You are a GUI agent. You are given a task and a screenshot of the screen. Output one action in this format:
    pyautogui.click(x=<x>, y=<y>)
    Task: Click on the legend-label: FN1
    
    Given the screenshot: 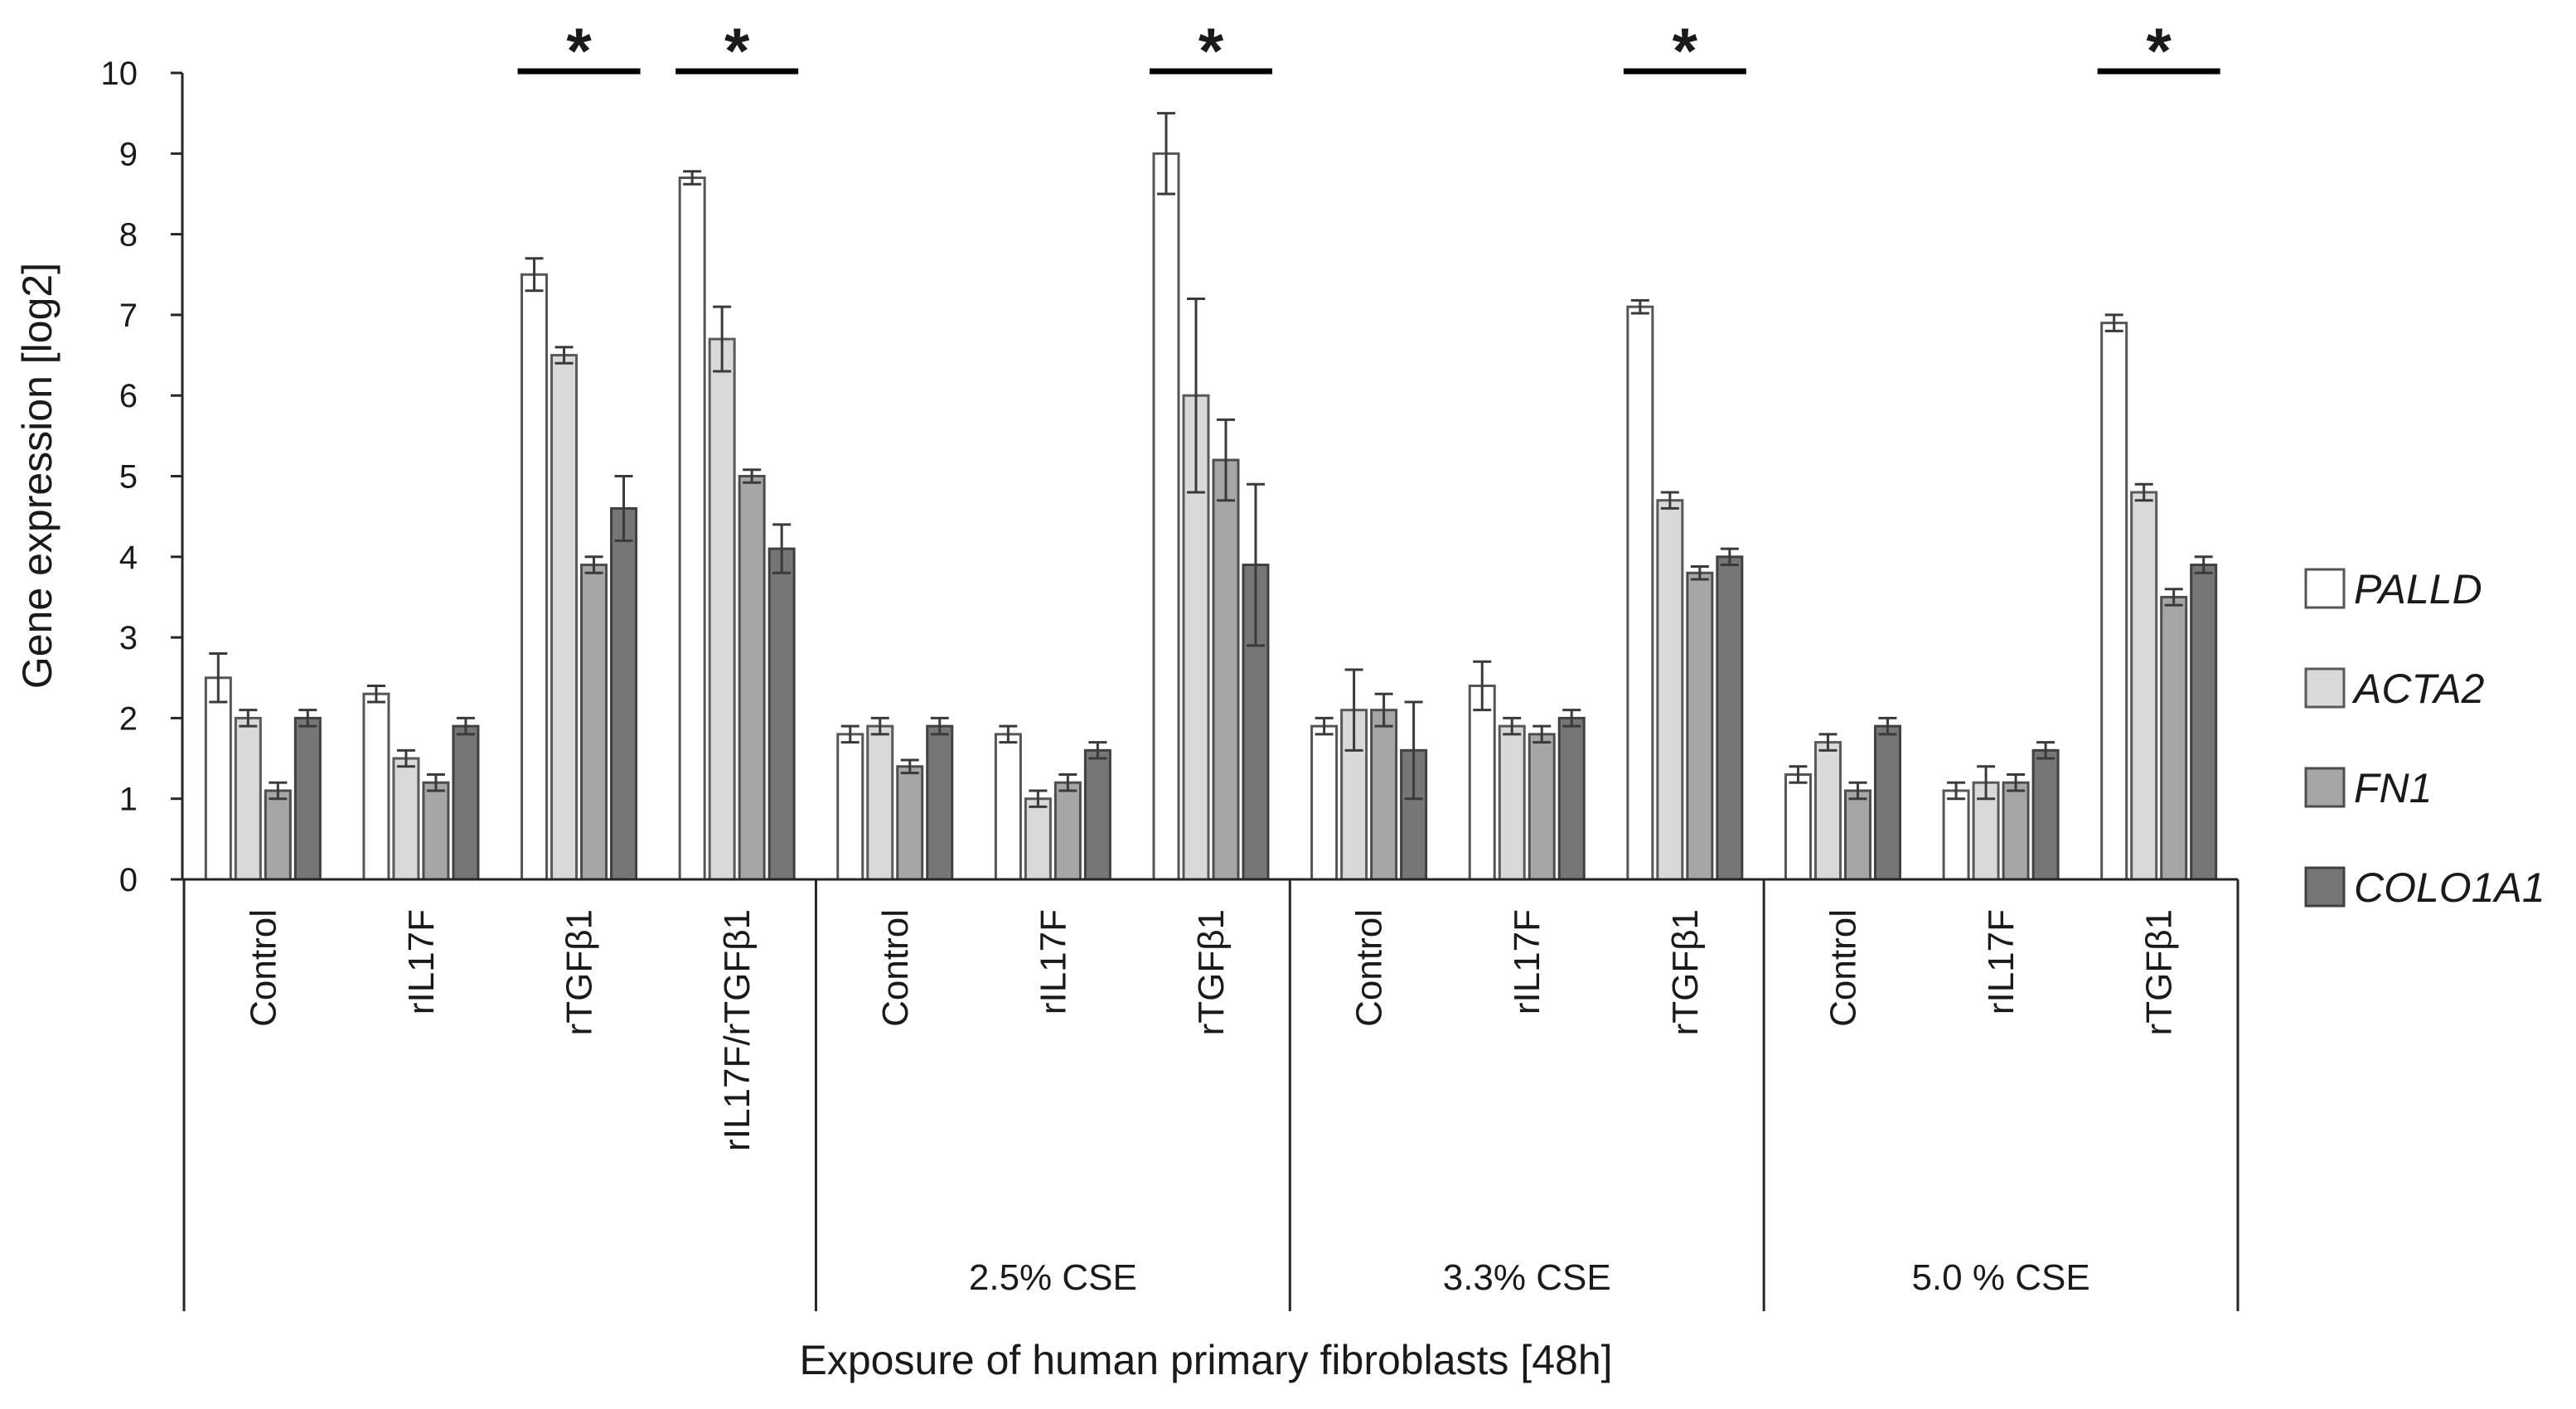 What is the action you would take?
    pyautogui.click(x=2393, y=788)
    